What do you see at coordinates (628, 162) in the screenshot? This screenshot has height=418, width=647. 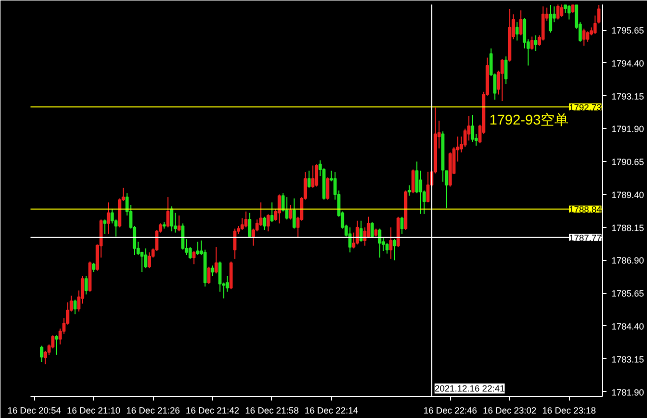 I see `y-tick-label: 1790.65` at bounding box center [628, 162].